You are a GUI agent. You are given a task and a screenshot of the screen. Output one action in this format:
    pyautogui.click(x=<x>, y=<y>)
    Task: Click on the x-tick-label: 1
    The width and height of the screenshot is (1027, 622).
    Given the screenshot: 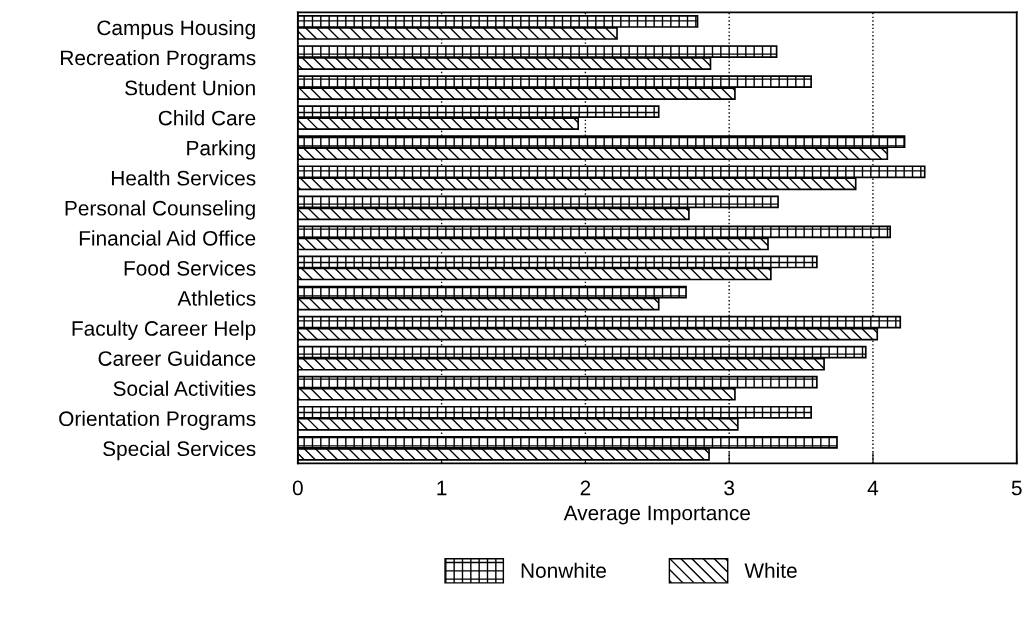 What is the action you would take?
    pyautogui.click(x=442, y=488)
    